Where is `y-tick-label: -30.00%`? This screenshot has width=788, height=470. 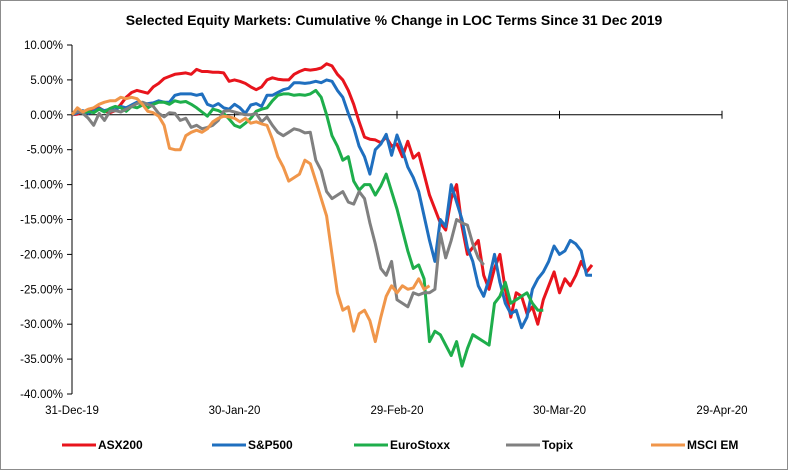 y-tick-label: -30.00% is located at coordinates (41, 325).